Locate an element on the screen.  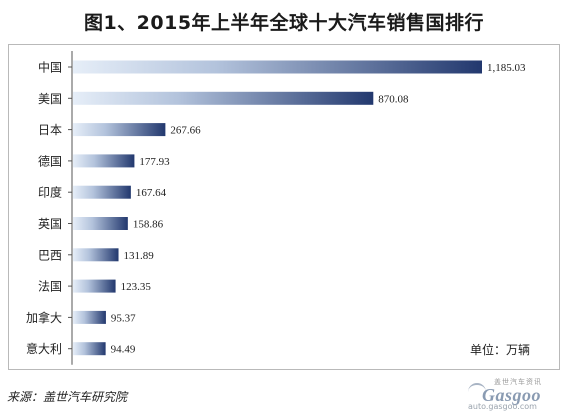
gasgoo-watermark: 盖世汽车资讯 Gasgoo auto.gasgoo.com is located at coordinates (514, 394).